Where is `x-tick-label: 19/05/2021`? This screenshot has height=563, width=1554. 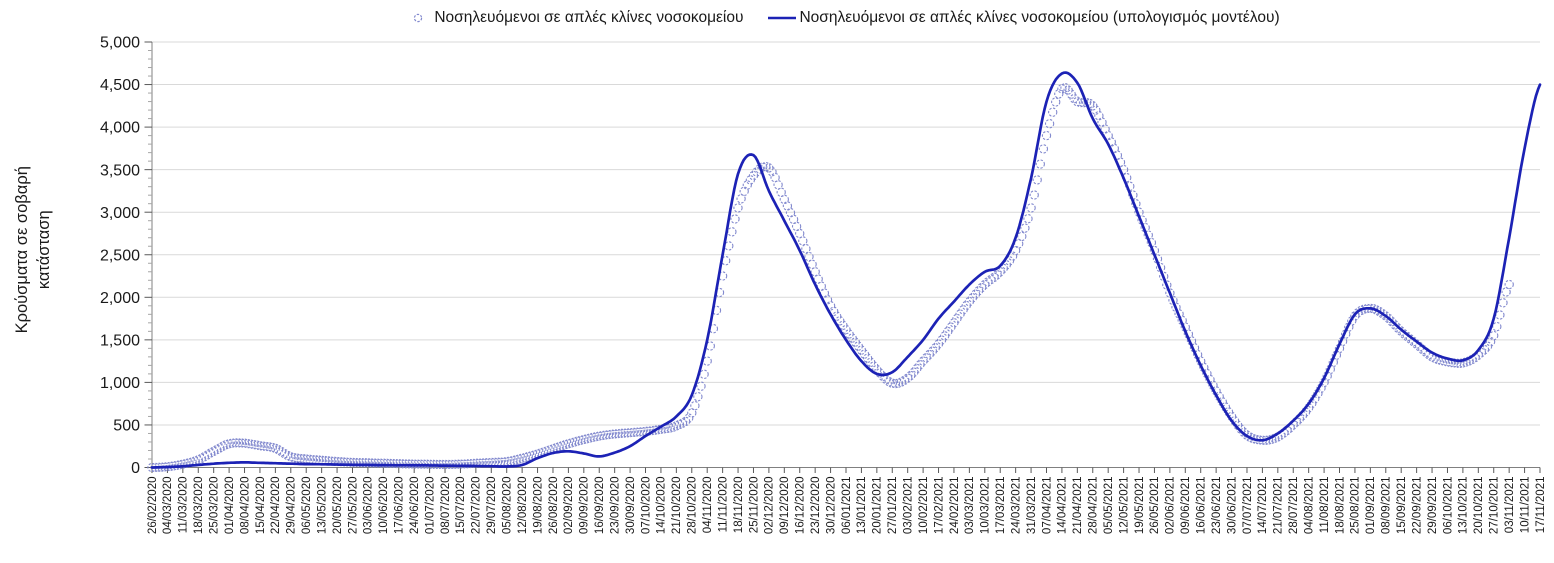 x-tick-label: 19/05/2021 is located at coordinates (1140, 506).